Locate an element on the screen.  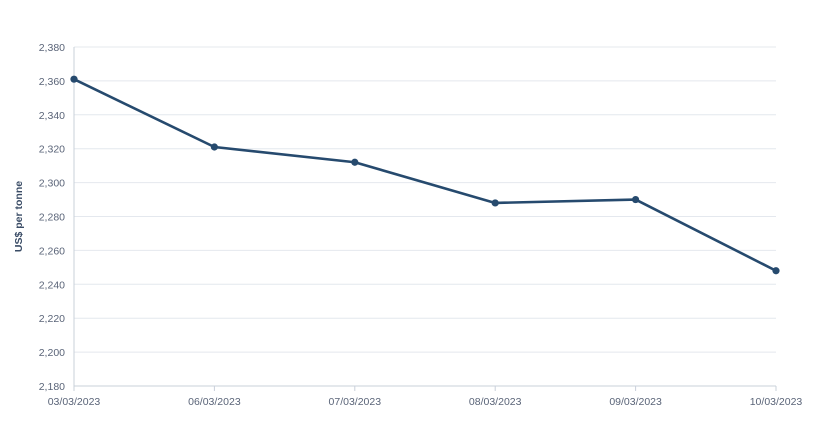
y-tick-label: 2,240 is located at coordinates (52, 285).